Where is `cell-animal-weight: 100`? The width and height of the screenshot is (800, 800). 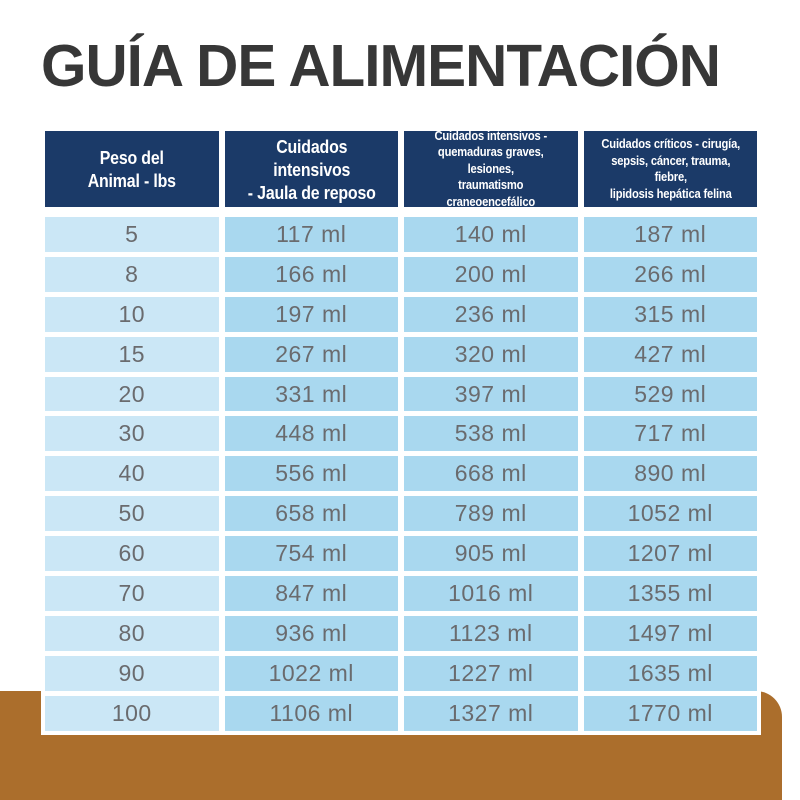
cell-animal-weight: 100 is located at coordinates (132, 713).